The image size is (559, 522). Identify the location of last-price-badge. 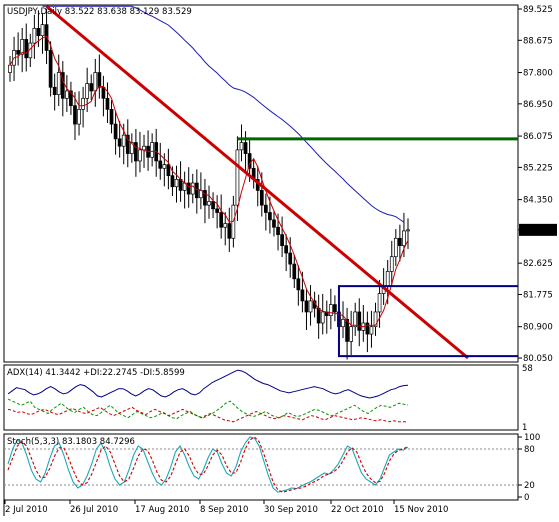
(538, 229).